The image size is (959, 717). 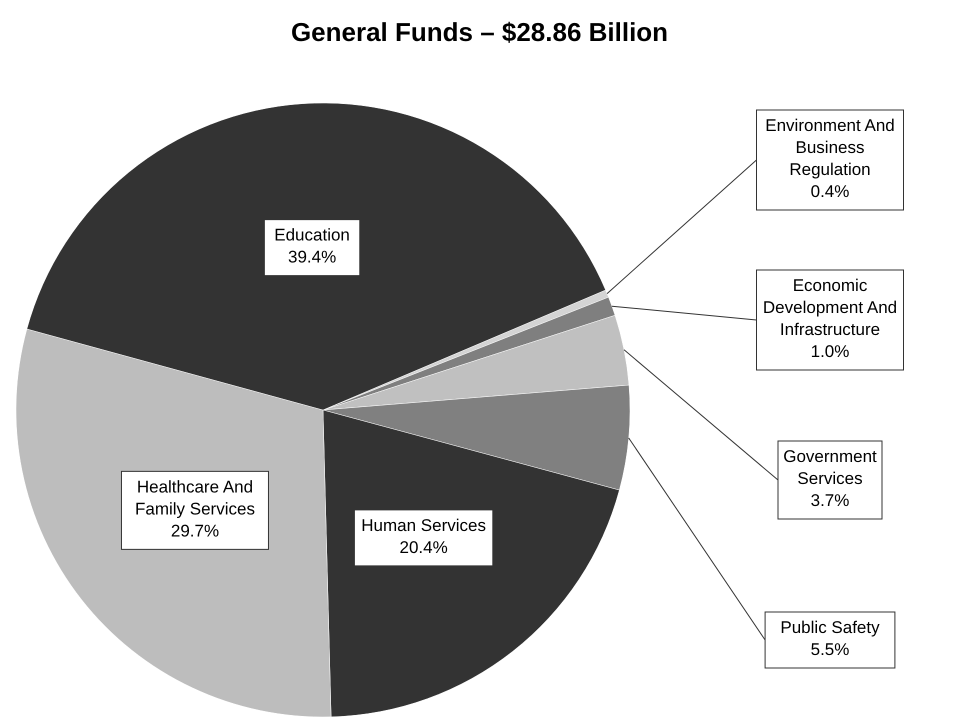 I want to click on slice-label: Government Services, so click(x=830, y=467).